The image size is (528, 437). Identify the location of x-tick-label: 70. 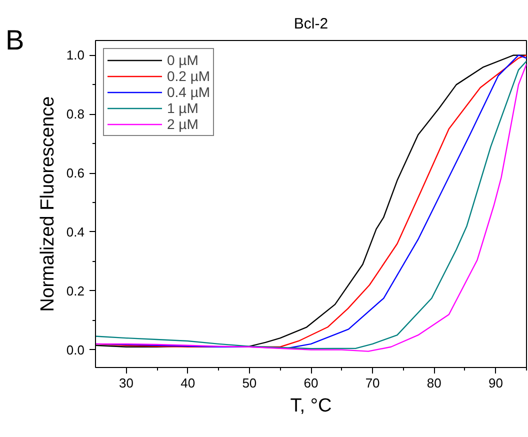
(372, 383).